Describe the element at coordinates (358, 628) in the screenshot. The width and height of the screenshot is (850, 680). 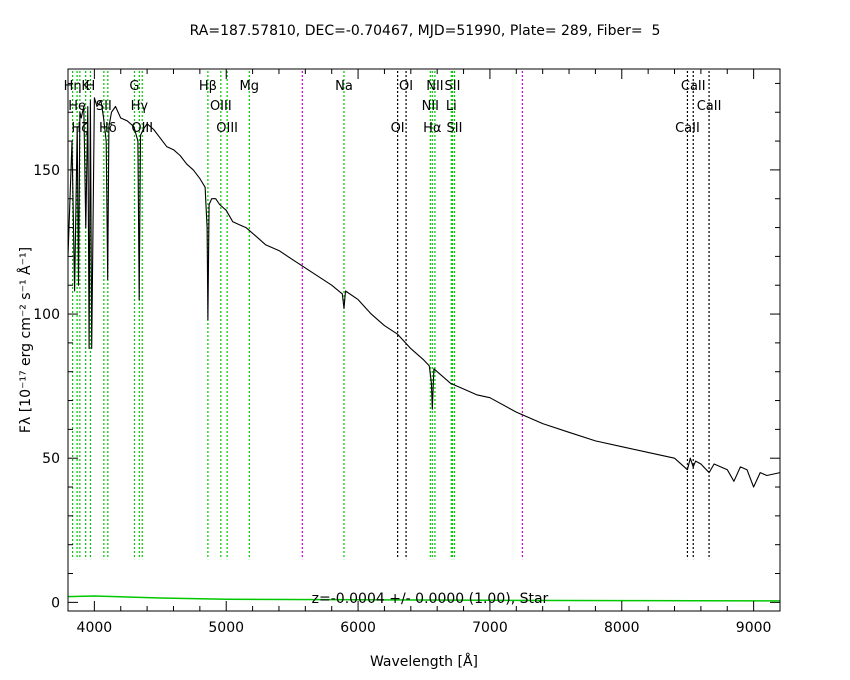
I see `x-tick-label: 6000` at that location.